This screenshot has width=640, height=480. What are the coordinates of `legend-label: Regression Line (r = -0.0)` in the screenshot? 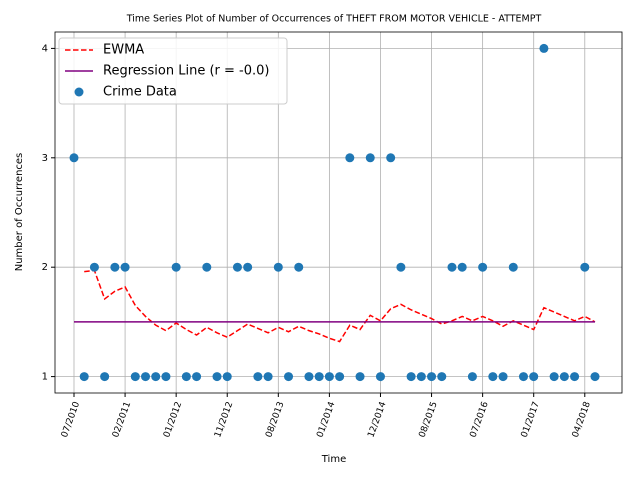 It's located at (186, 71).